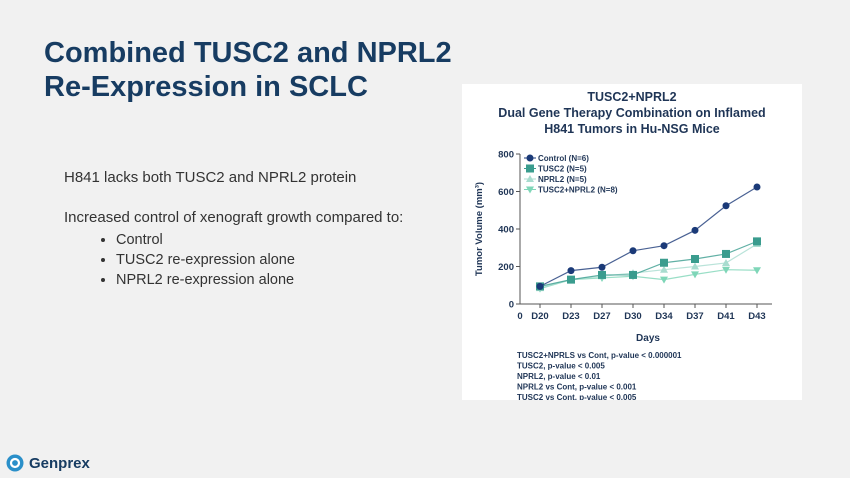  What do you see at coordinates (270, 240) in the screenshot?
I see `bullet-item: Control` at bounding box center [270, 240].